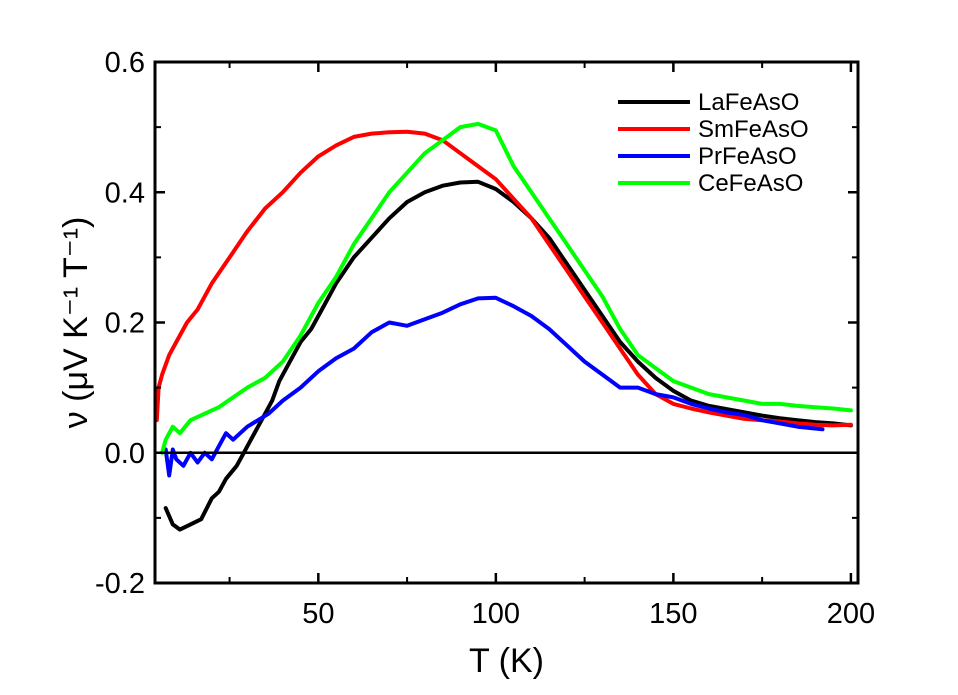 The width and height of the screenshot is (958, 695). What do you see at coordinates (76, 323) in the screenshot?
I see `y-axis-title: ν (μV K⁻¹ T⁻¹)` at bounding box center [76, 323].